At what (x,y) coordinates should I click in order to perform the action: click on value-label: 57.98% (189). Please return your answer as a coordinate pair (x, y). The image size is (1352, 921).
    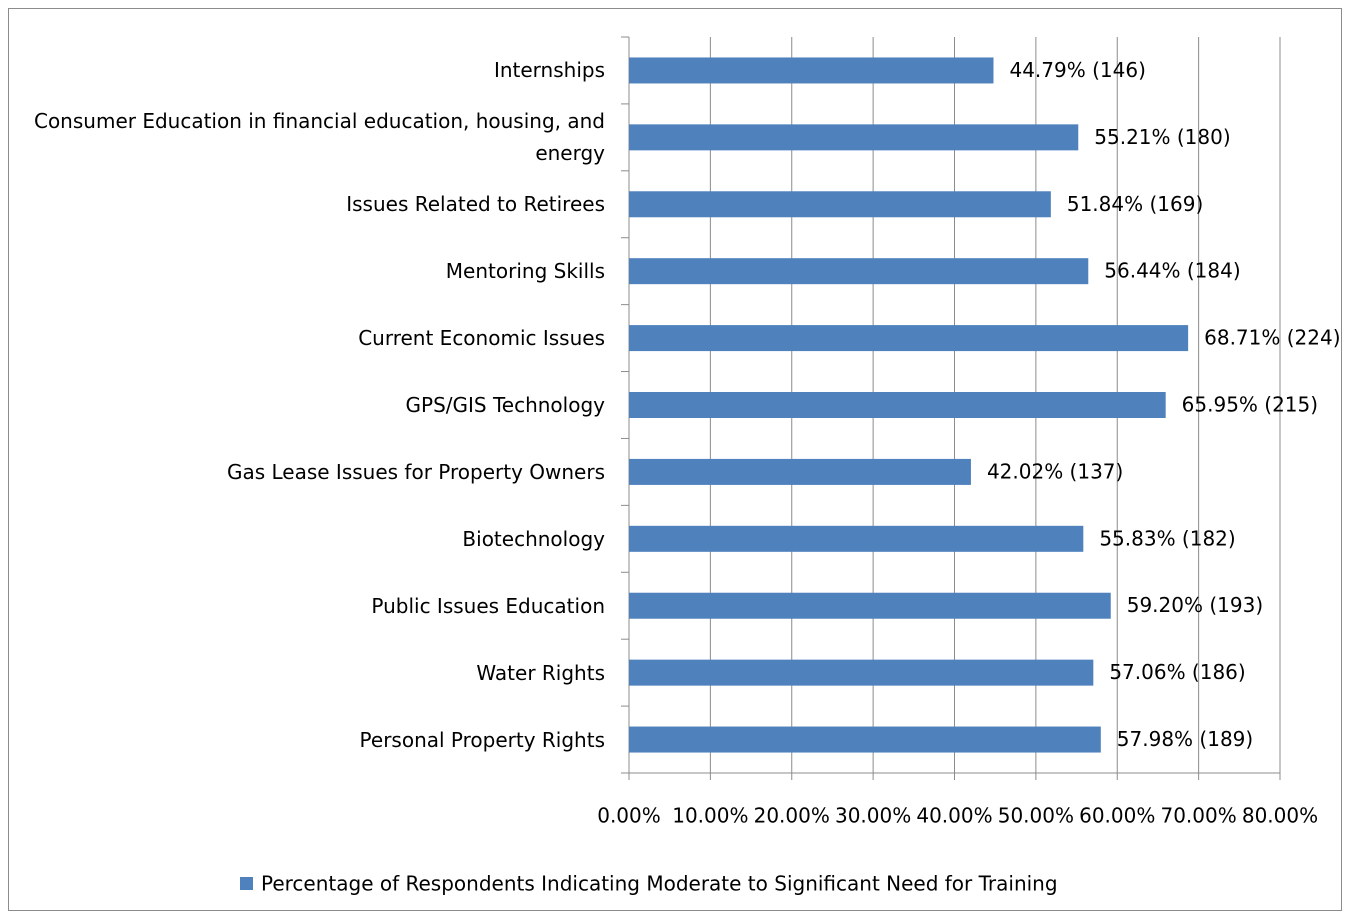
    Looking at the image, I should click on (1185, 739).